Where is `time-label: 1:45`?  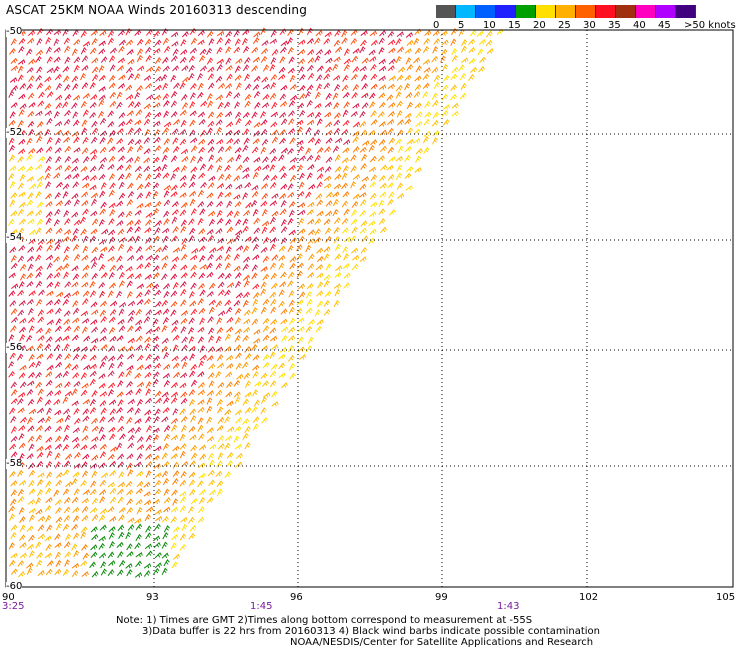 time-label: 1:45 is located at coordinates (261, 606).